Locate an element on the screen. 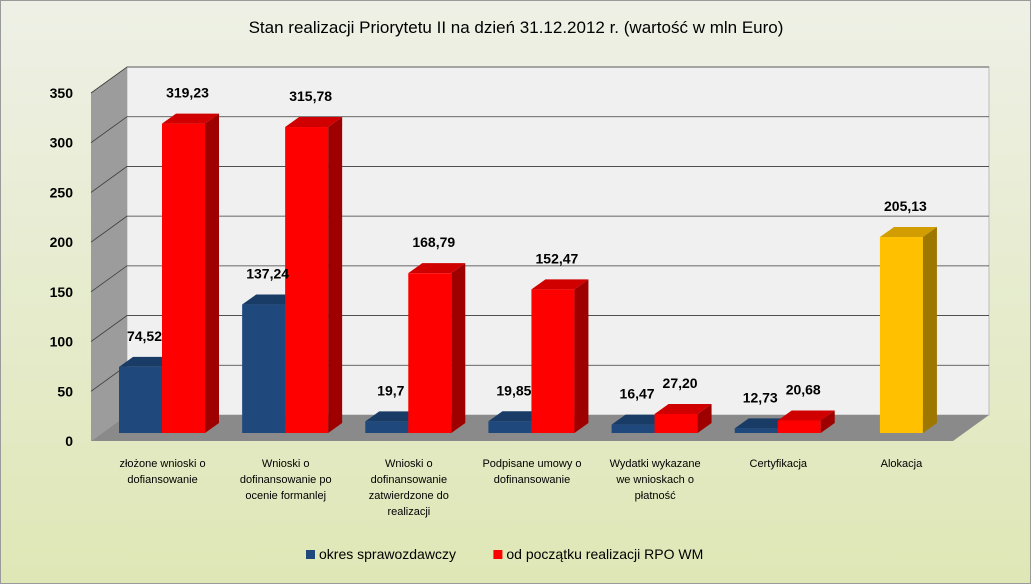  y-tick-label: 300 is located at coordinates (62, 143).